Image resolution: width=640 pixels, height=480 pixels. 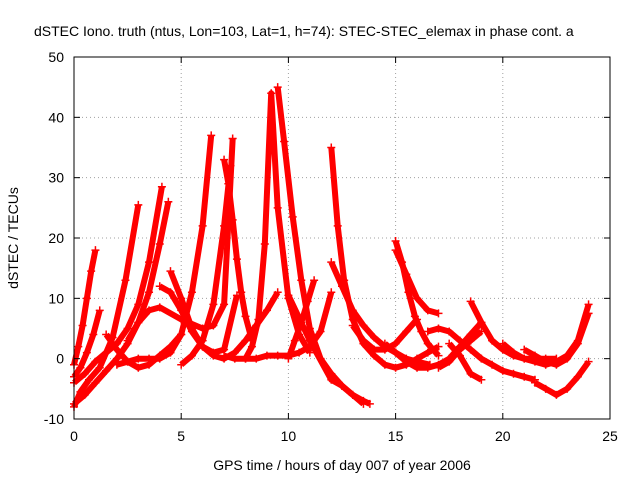 I want to click on y-tick-label: -10, so click(x=54, y=419).